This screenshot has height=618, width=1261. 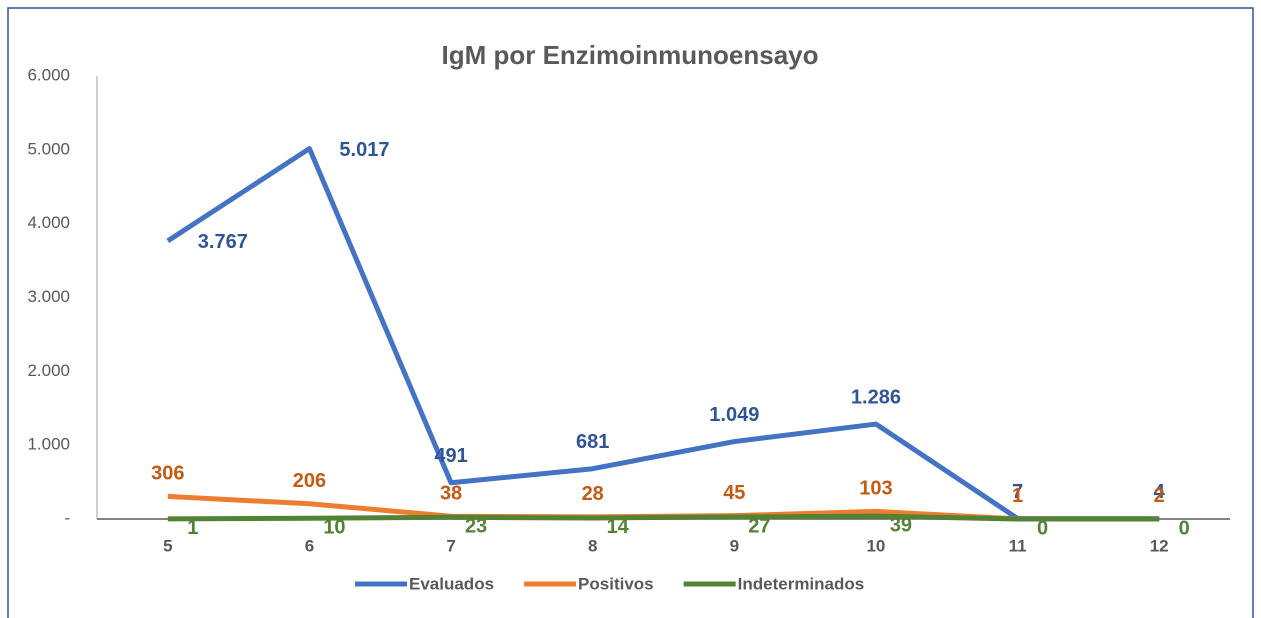 What do you see at coordinates (875, 489) in the screenshot?
I see `data-label: 103` at bounding box center [875, 489].